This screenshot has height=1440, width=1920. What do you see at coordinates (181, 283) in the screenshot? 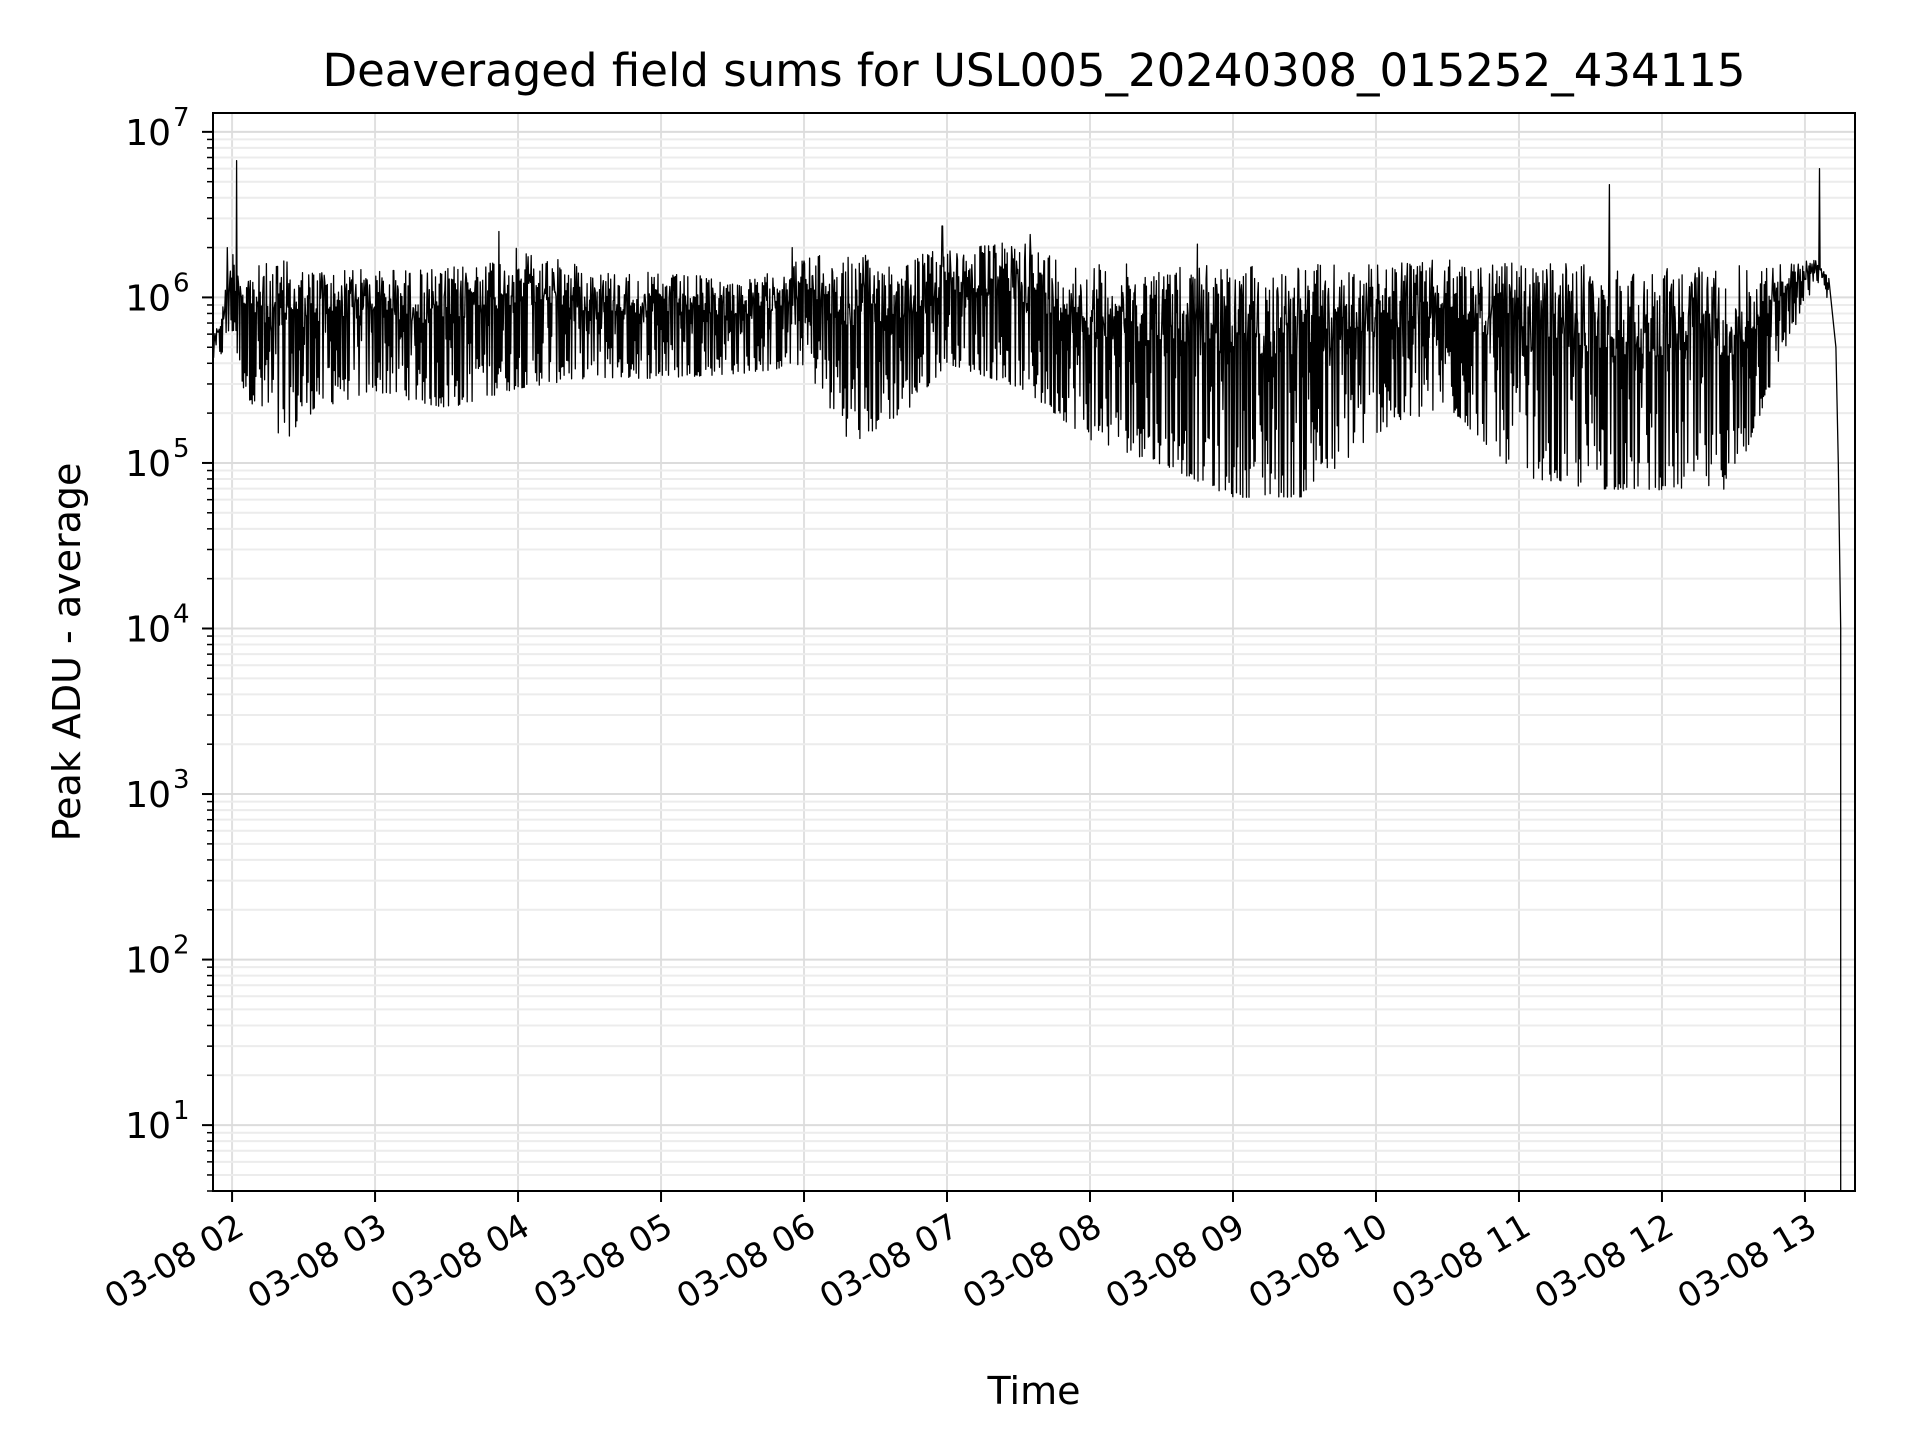
I see `y-tick-exponent: 6` at bounding box center [181, 283].